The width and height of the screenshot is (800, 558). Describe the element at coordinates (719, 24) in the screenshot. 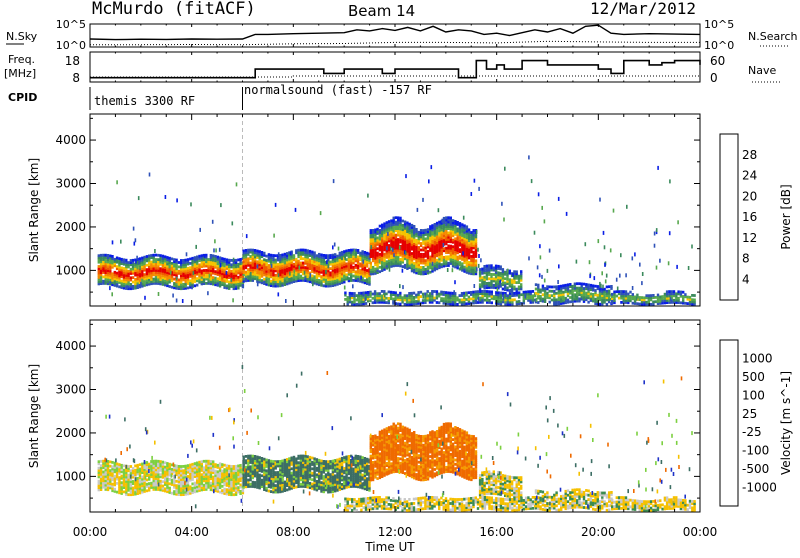

I see `noise-right-tick: 10^5` at that location.